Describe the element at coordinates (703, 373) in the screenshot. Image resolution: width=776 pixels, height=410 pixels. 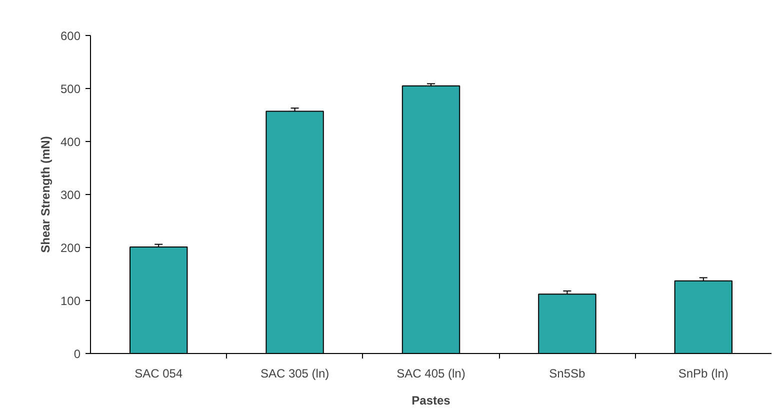
I see `x-tick-label: SnPb (ln)` at that location.